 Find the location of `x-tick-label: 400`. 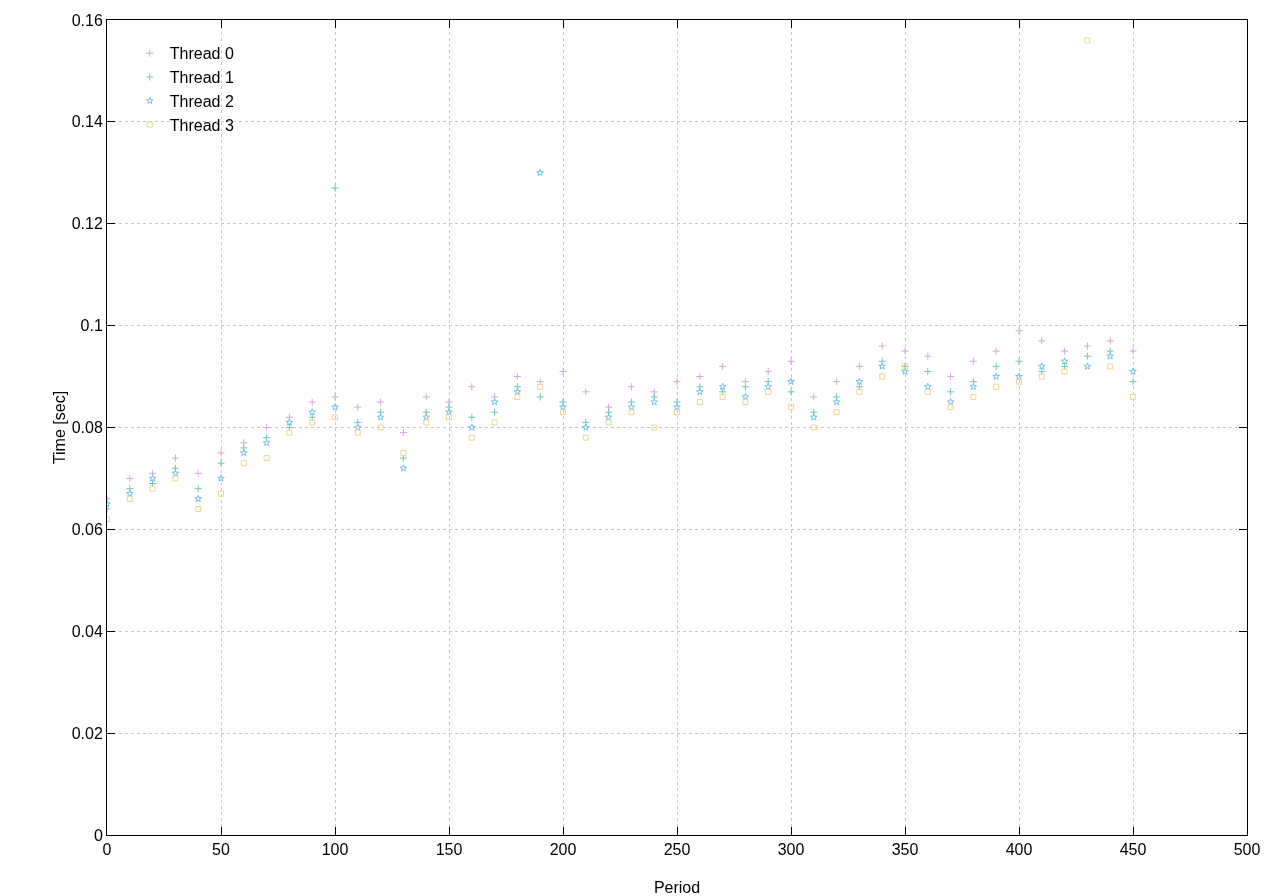

x-tick-label: 400 is located at coordinates (1019, 850).